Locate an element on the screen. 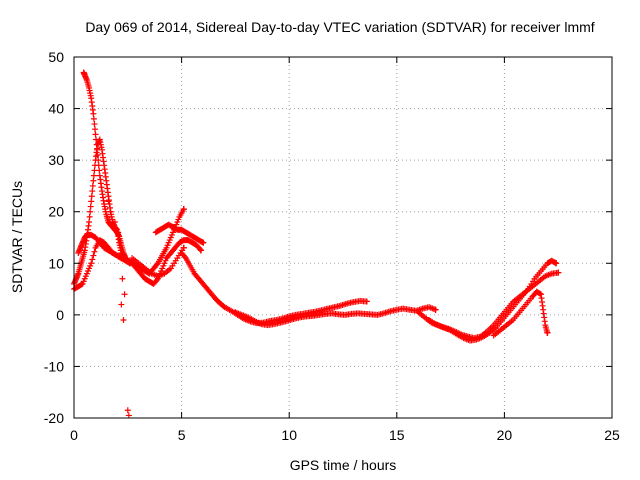 This screenshot has width=640, height=480. series-track-f-flat is located at coordinates (335, 316).